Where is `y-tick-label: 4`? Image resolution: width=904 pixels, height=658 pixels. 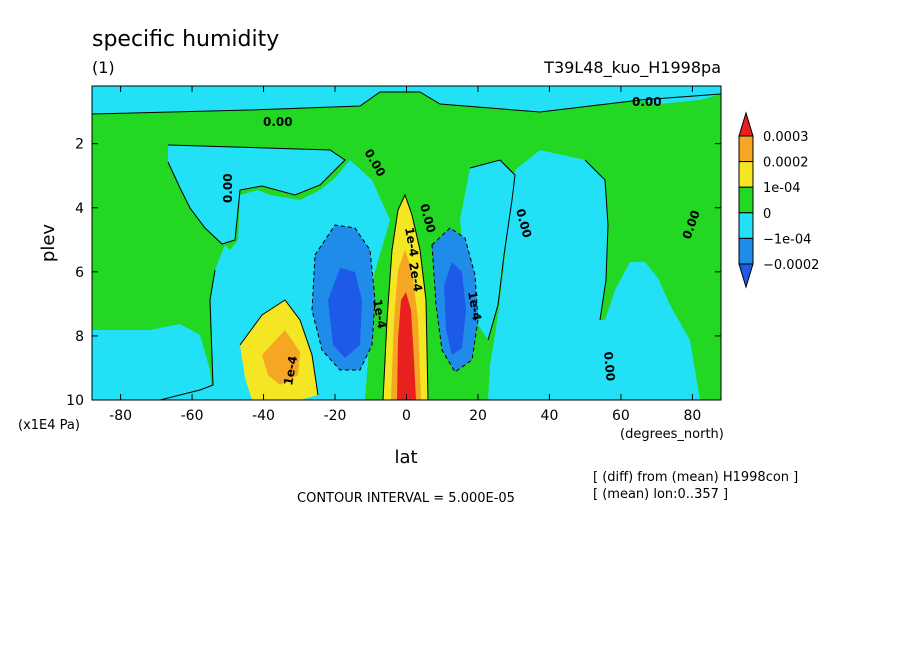
y-tick-label: 4 is located at coordinates (79, 209).